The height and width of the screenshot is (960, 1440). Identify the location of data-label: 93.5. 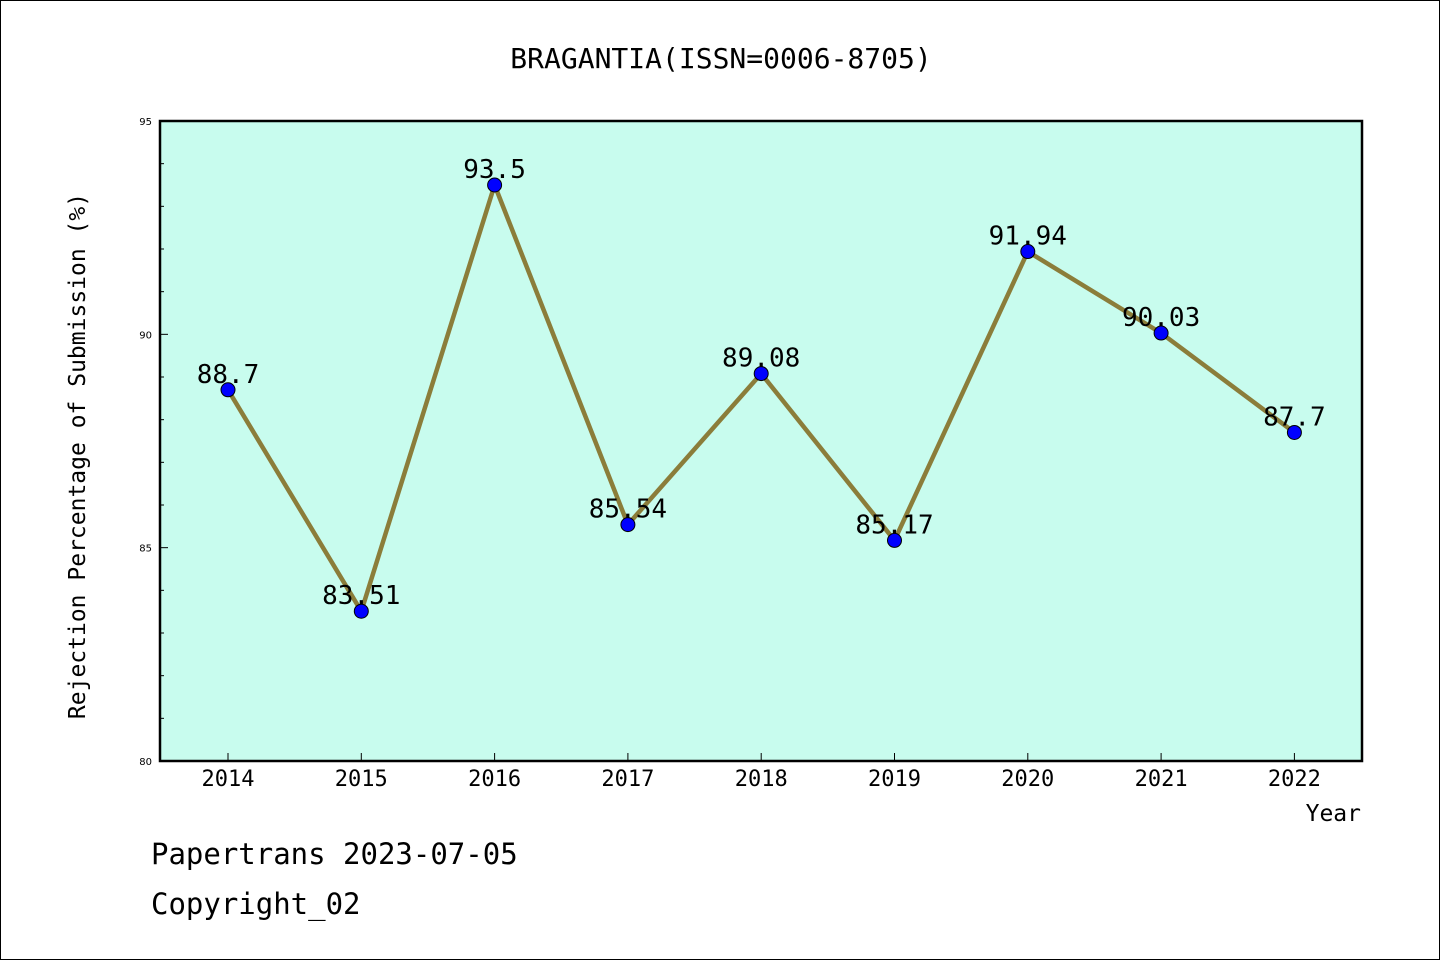
(494, 170).